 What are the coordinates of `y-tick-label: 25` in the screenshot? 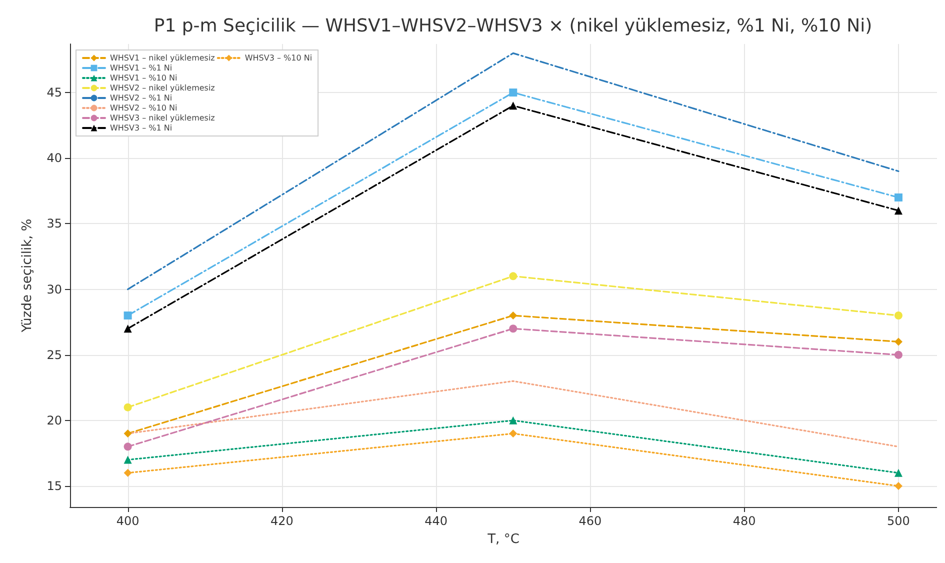 It's located at (54, 355).